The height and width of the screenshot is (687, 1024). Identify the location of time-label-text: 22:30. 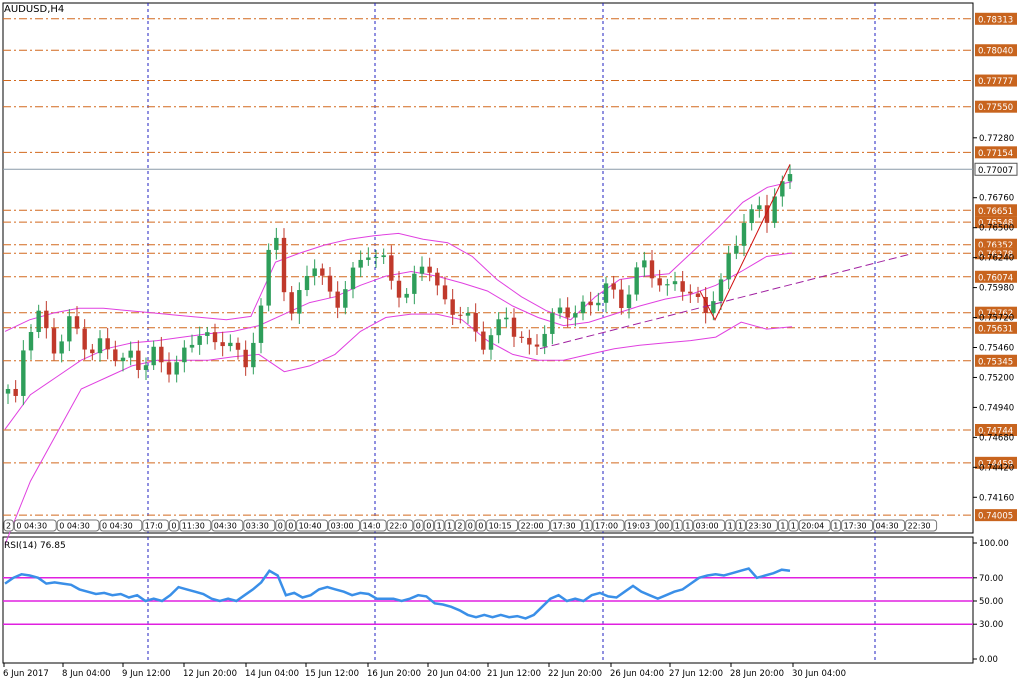
(919, 526).